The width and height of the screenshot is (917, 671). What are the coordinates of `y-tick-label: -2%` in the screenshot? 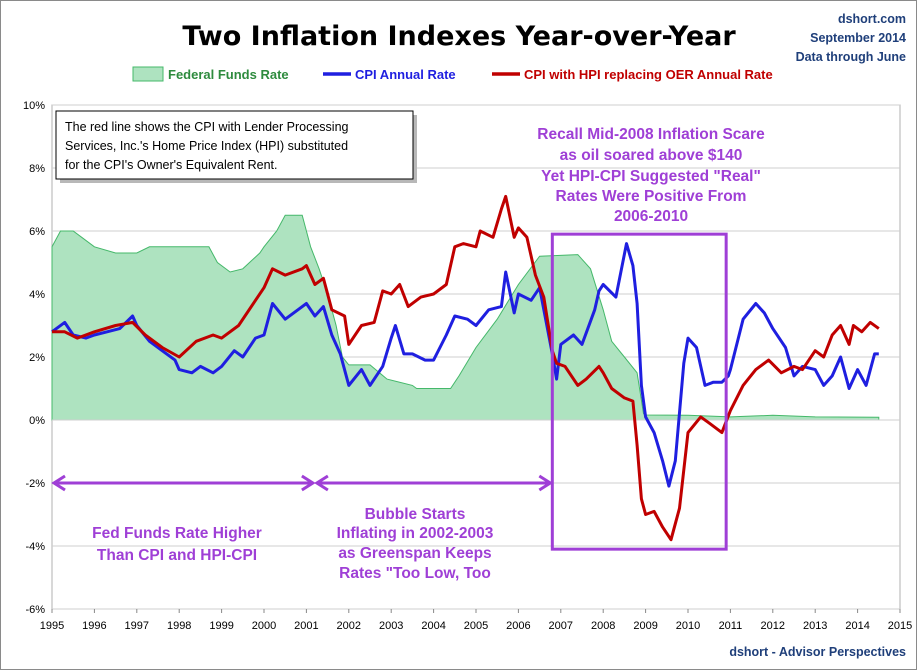 It's located at (35, 484).